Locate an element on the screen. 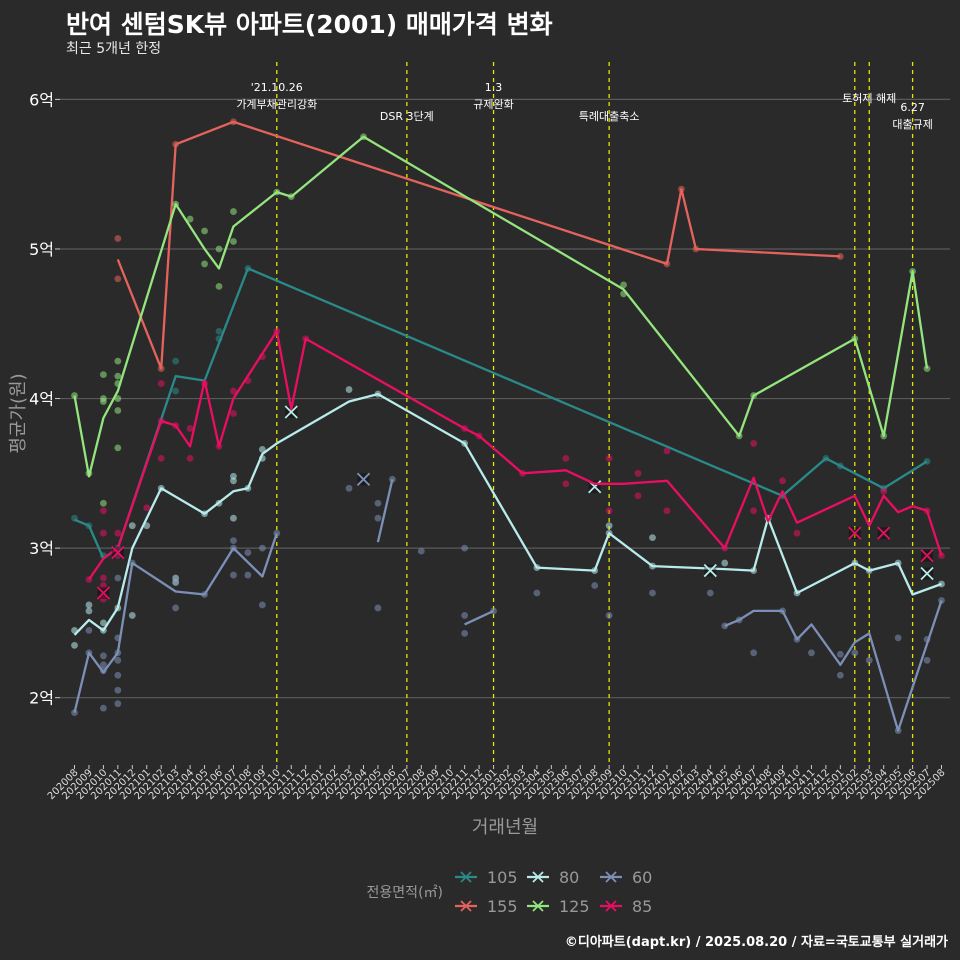 The image size is (960, 960). event-label: '21.10.26 is located at coordinates (277, 87).